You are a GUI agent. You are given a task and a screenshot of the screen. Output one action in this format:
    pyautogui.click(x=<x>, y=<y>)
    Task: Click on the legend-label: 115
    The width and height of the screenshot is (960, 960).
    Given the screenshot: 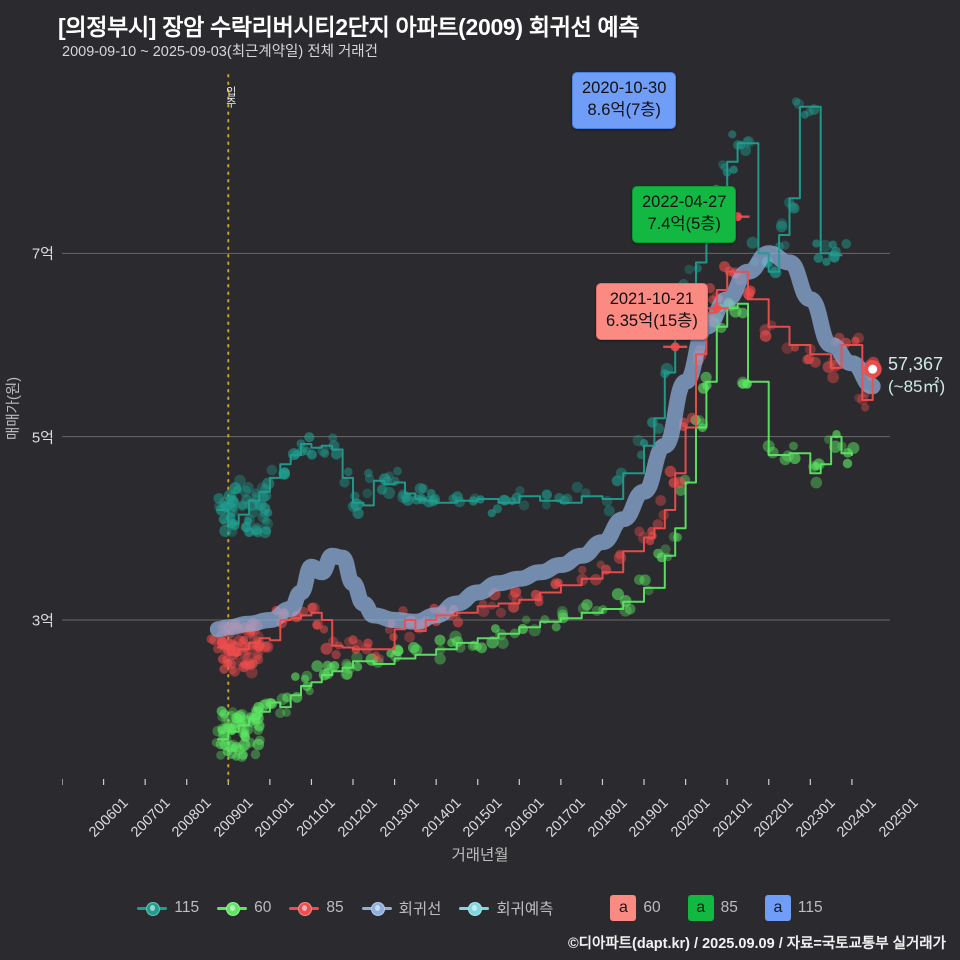 What is the action you would take?
    pyautogui.click(x=187, y=907)
    